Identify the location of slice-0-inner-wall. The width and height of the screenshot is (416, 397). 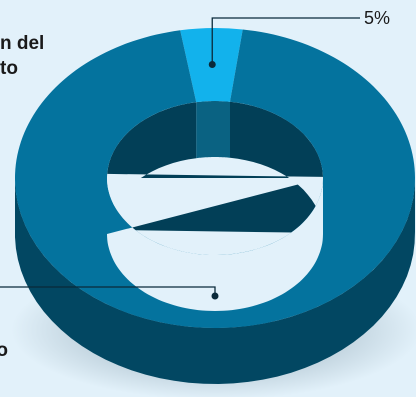
(213, 130).